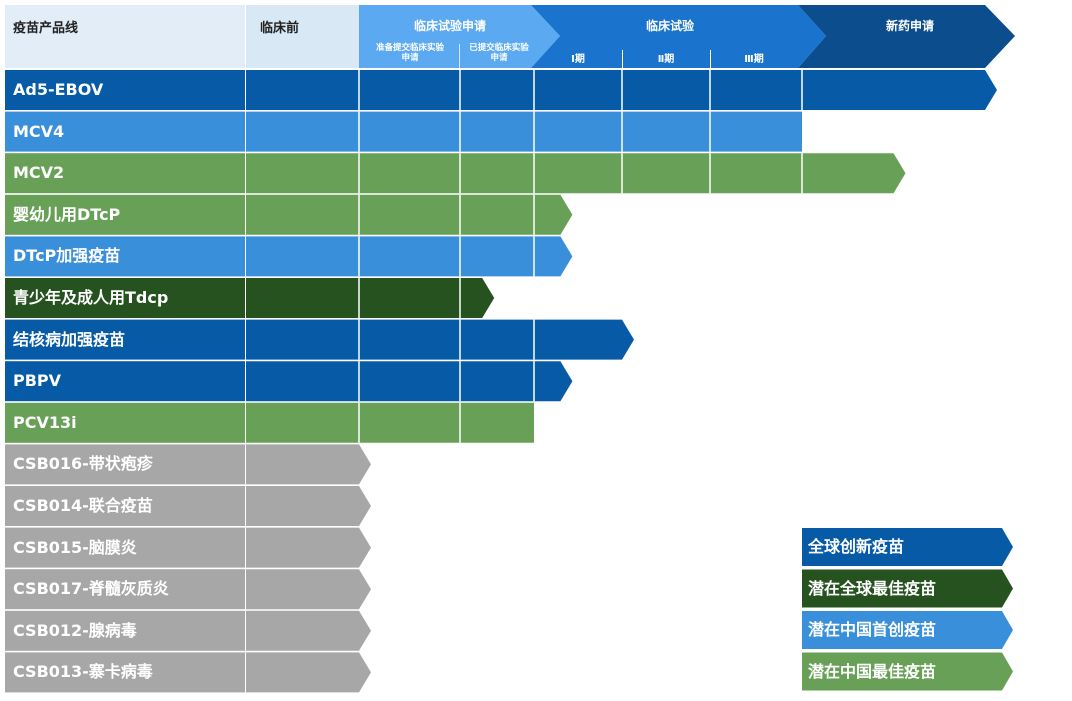 This screenshot has width=1072, height=701. I want to click on row-product-name: CSB015-脑膜炎, so click(75, 547).